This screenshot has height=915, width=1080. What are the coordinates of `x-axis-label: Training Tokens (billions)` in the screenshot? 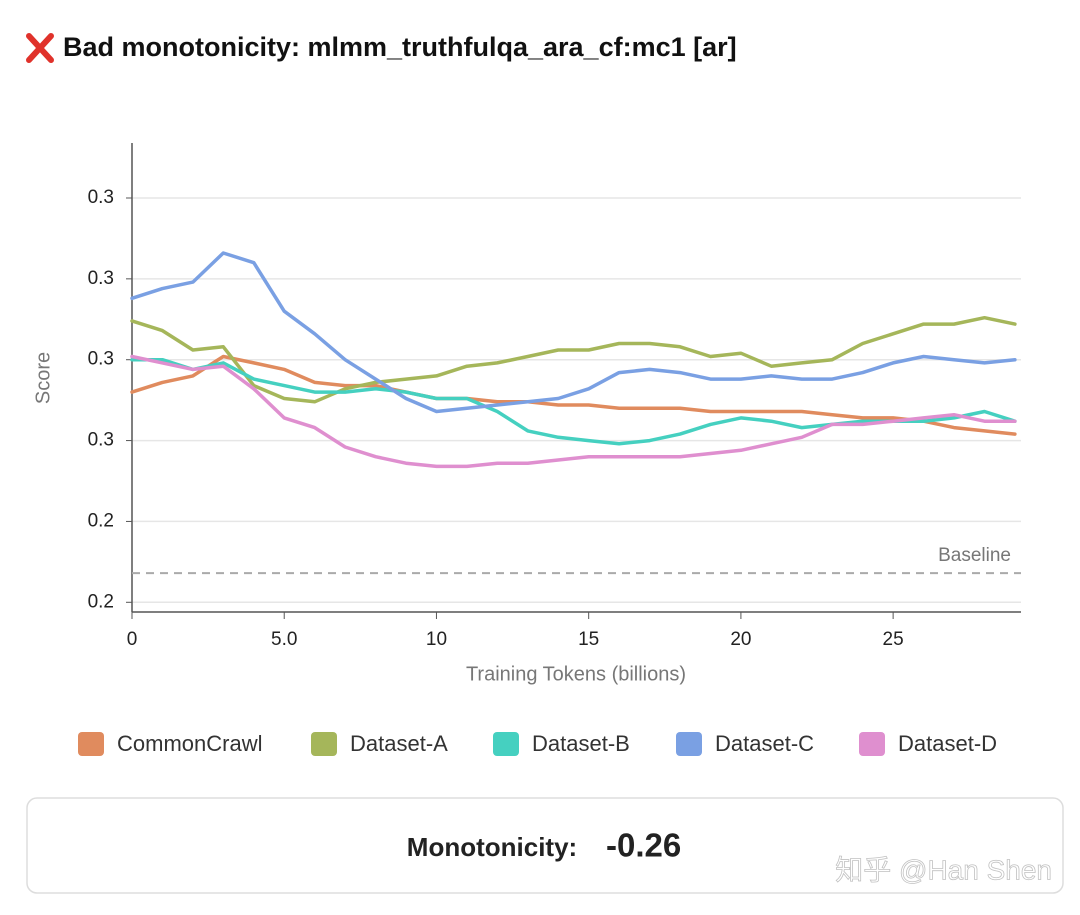 It's located at (576, 674).